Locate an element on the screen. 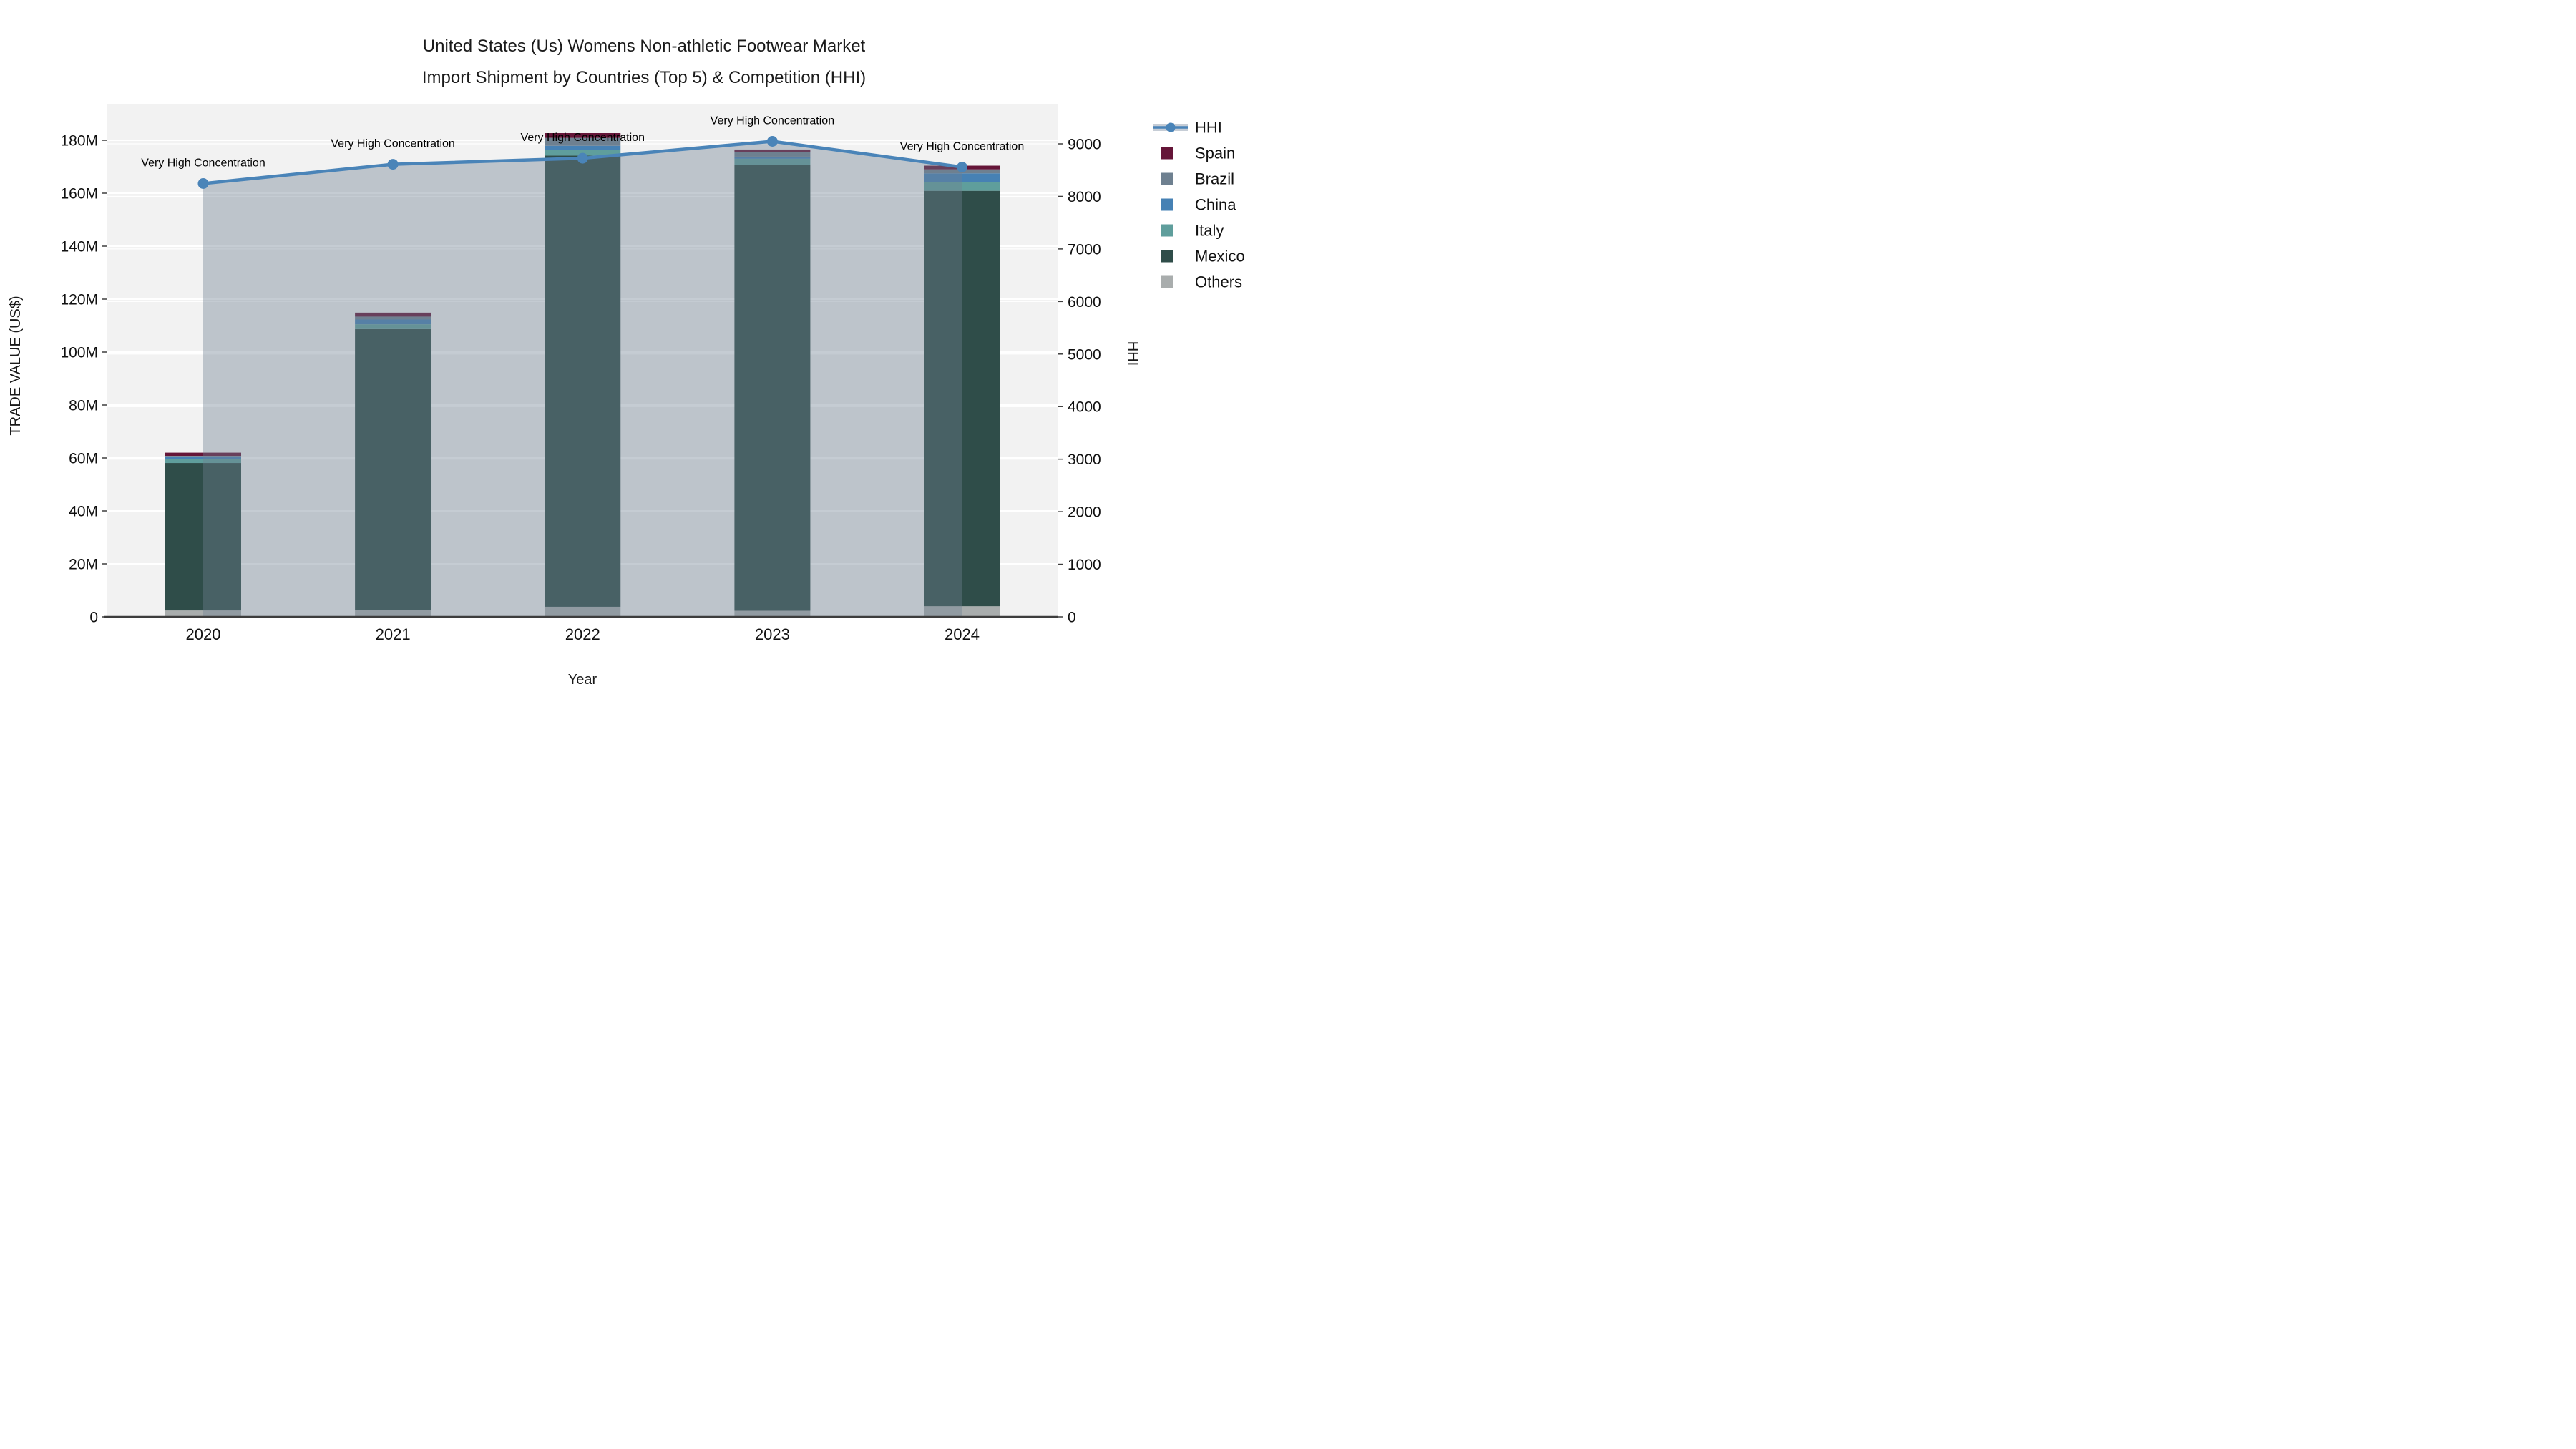 This screenshot has height=1449, width=2576. y-tick-label-right: 5000 is located at coordinates (1084, 354).